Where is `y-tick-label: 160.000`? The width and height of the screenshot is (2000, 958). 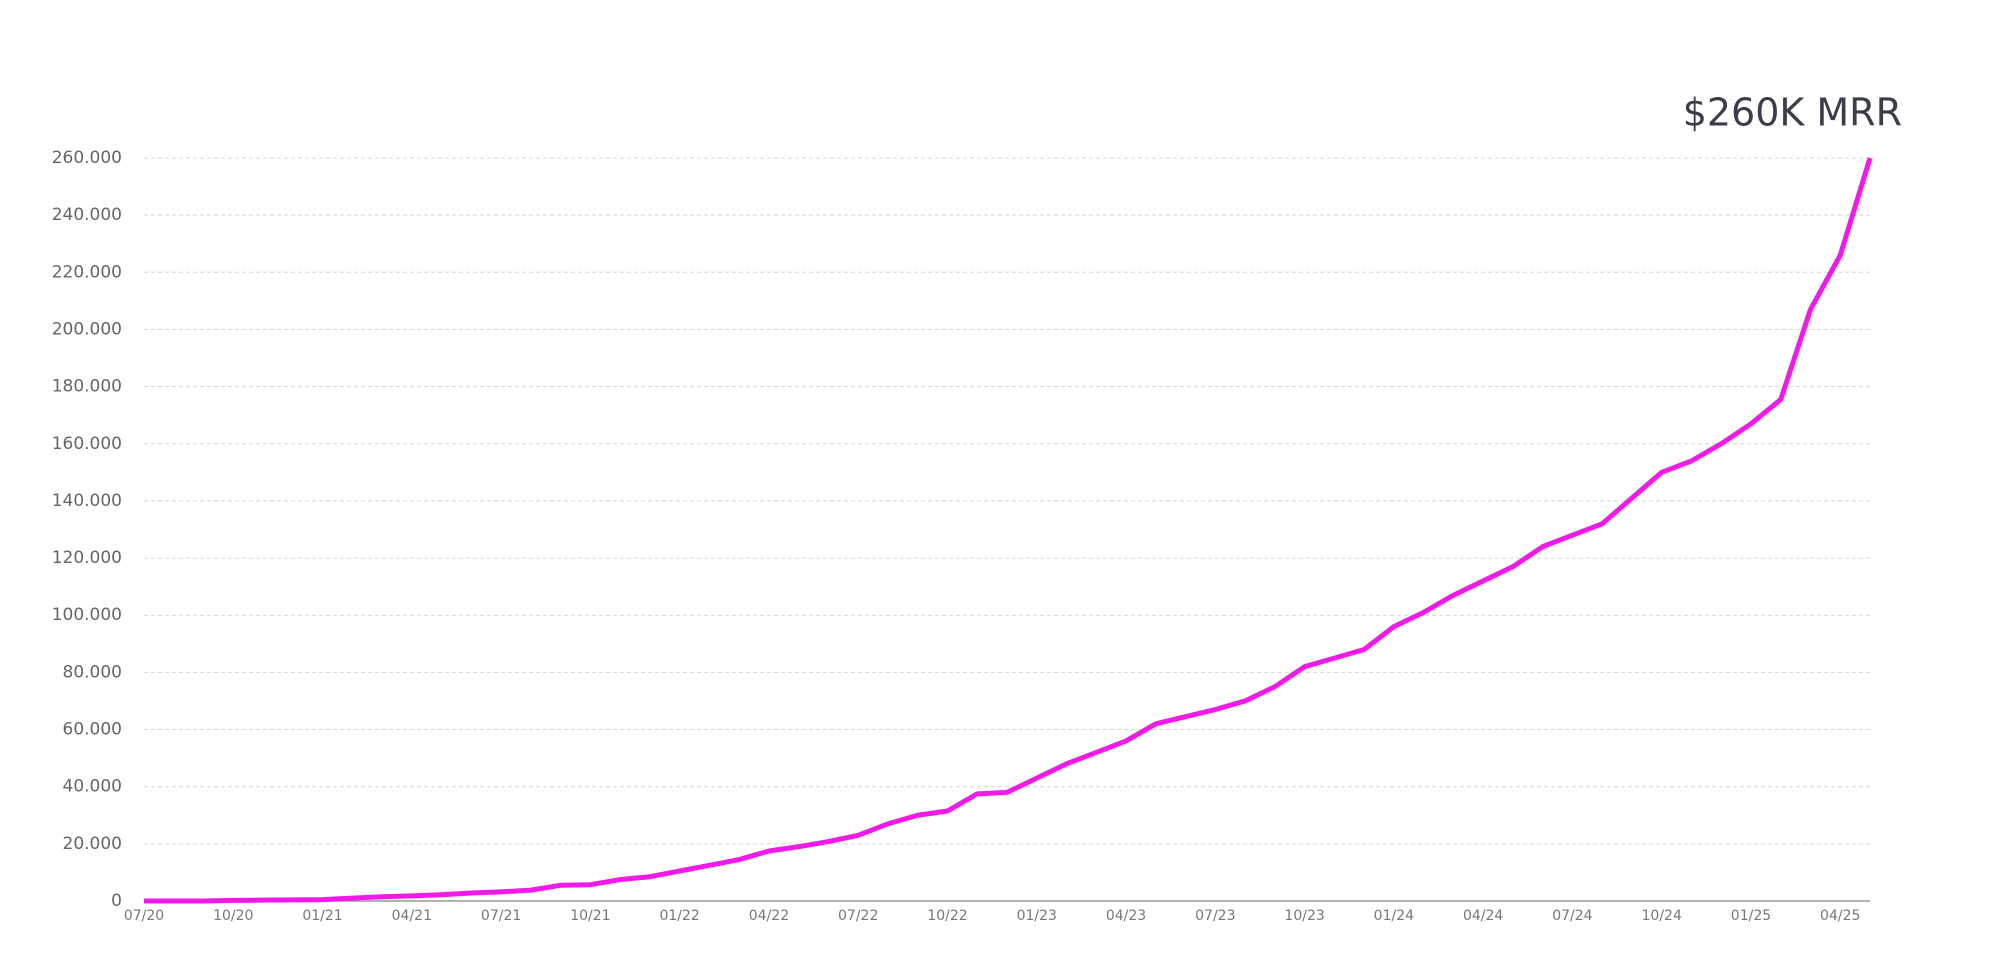
y-tick-label: 160.000 is located at coordinates (87, 444).